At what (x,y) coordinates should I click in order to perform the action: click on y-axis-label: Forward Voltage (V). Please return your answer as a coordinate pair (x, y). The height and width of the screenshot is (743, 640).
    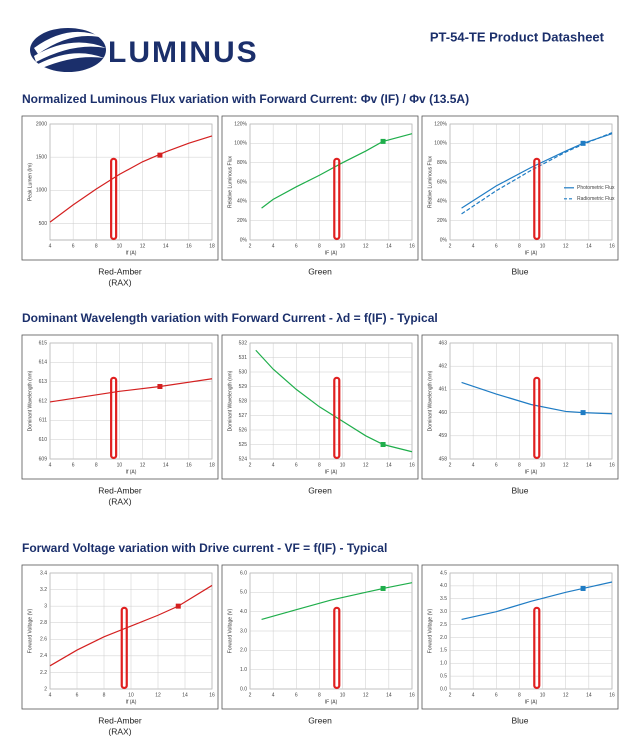
    Looking at the image, I should click on (230, 630).